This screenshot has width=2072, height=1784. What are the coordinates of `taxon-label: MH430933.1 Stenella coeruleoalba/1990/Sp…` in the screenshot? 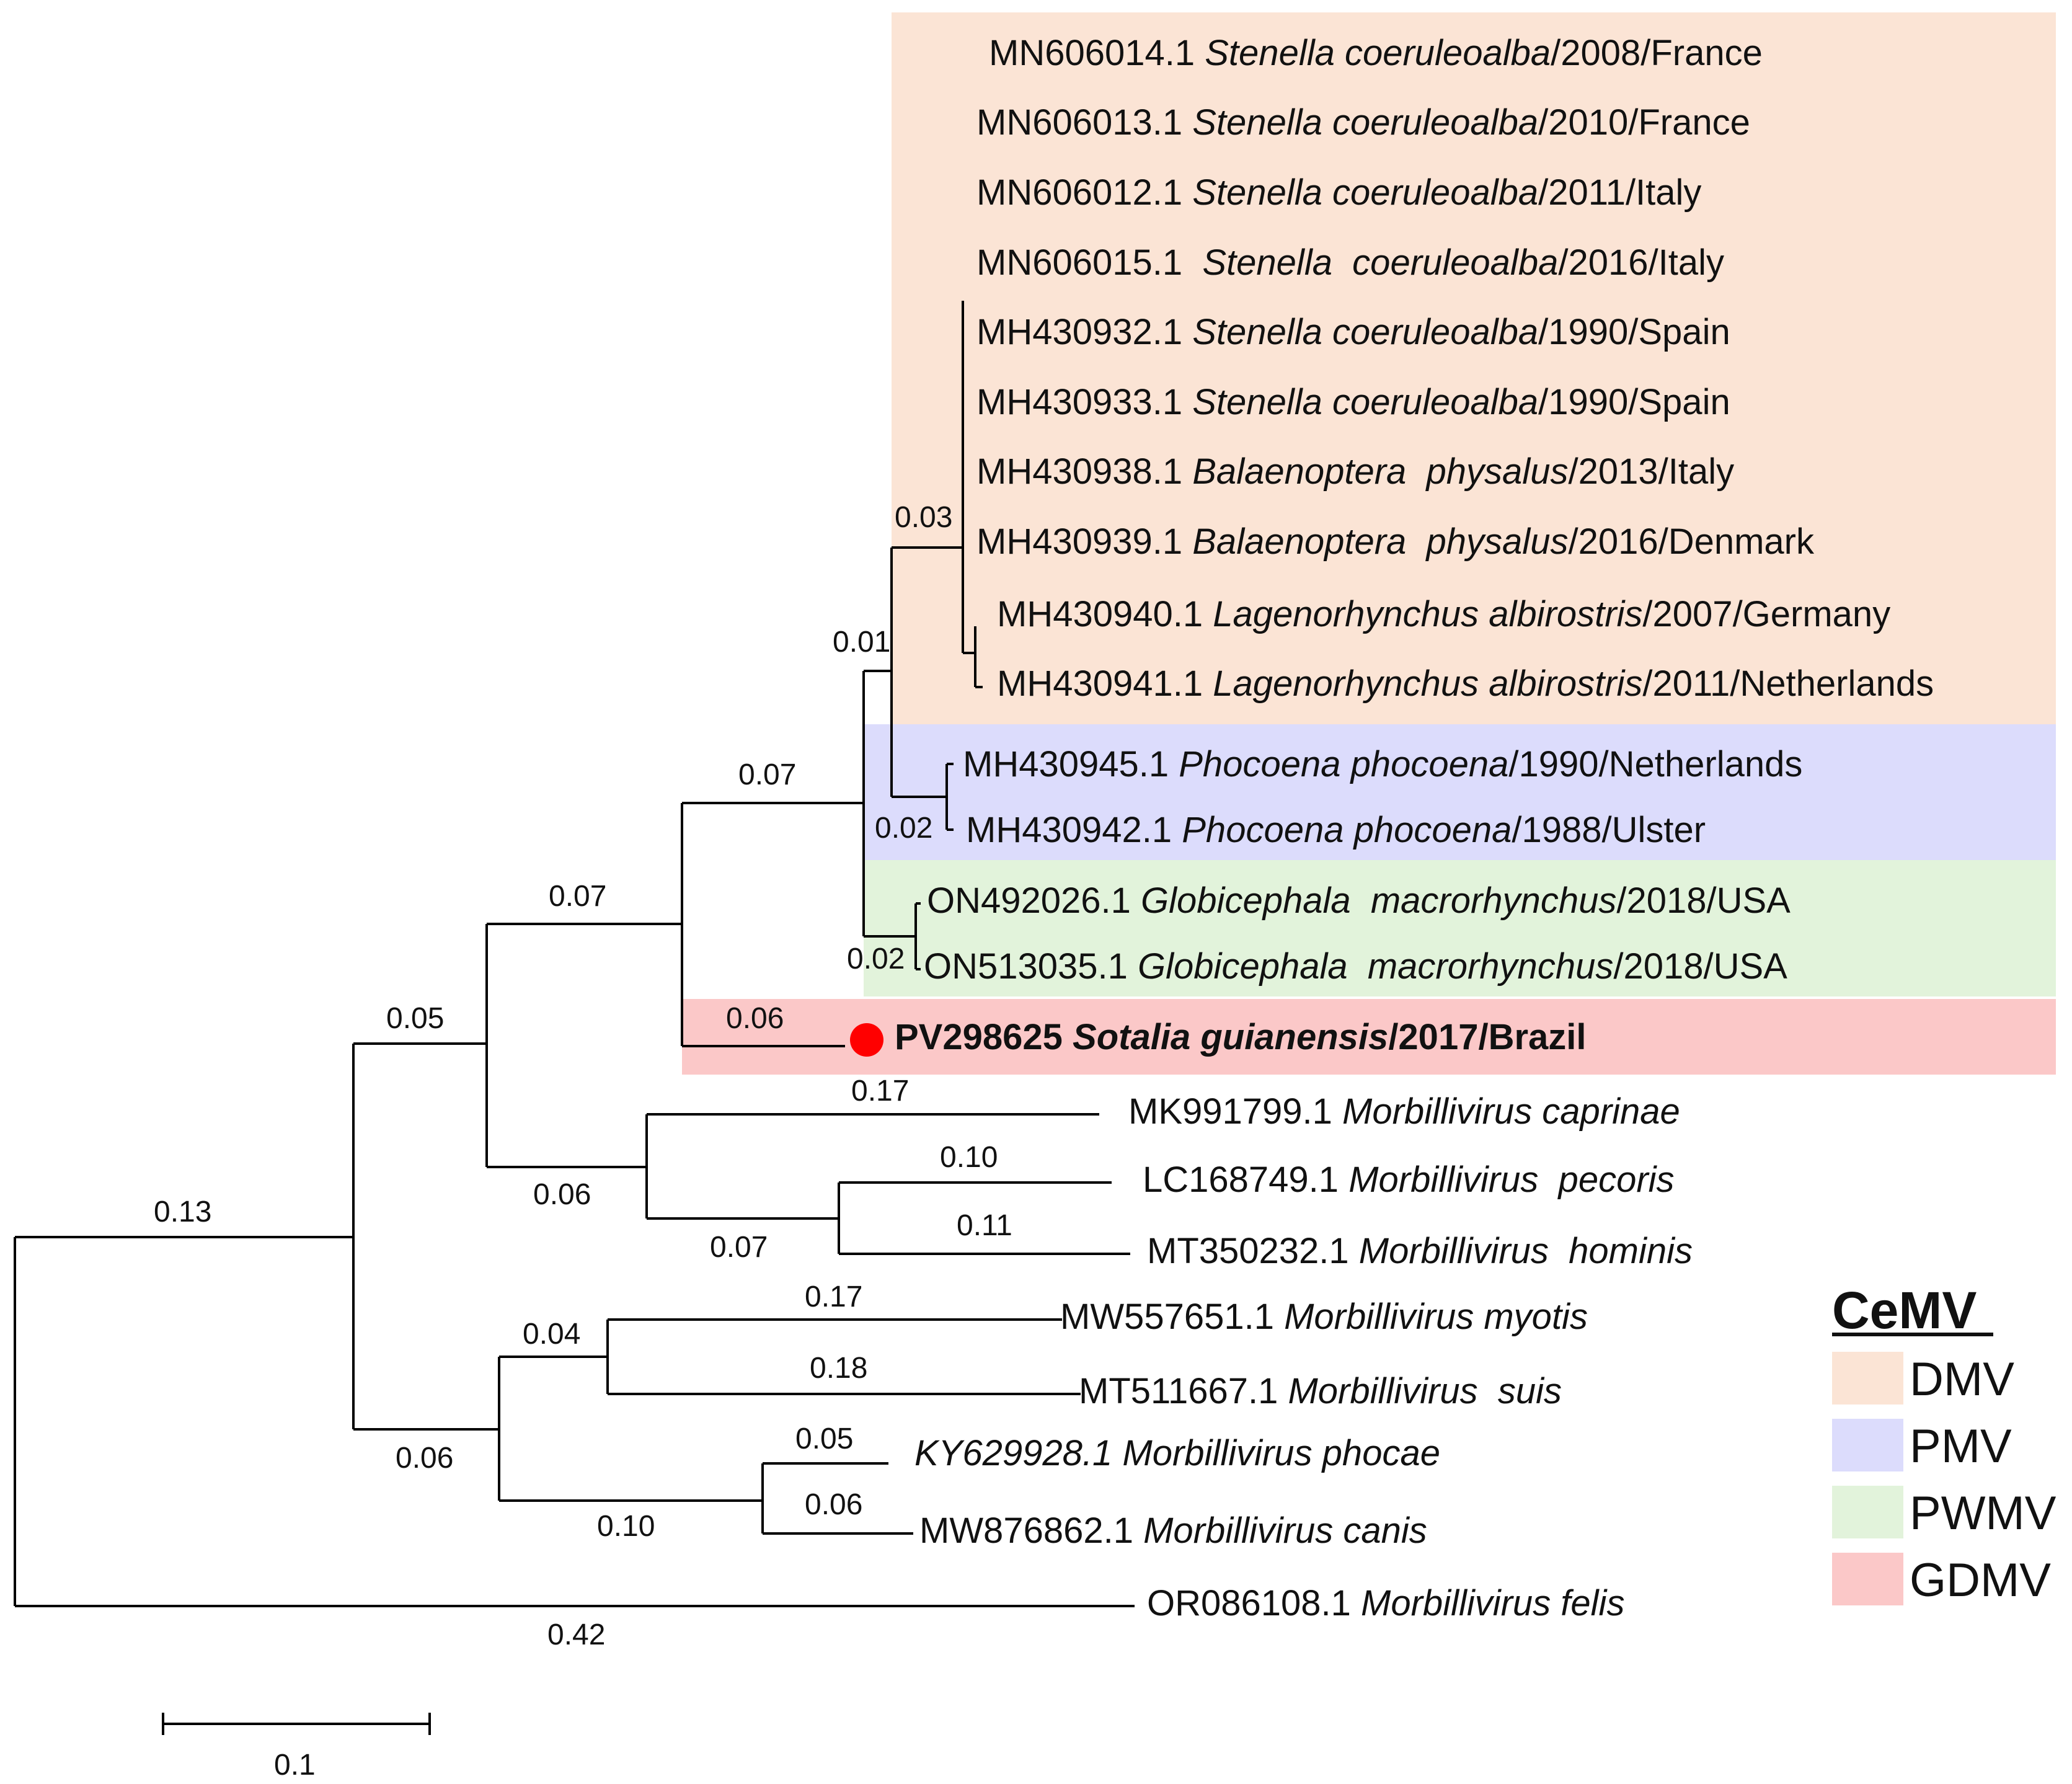 It's located at (1353, 402).